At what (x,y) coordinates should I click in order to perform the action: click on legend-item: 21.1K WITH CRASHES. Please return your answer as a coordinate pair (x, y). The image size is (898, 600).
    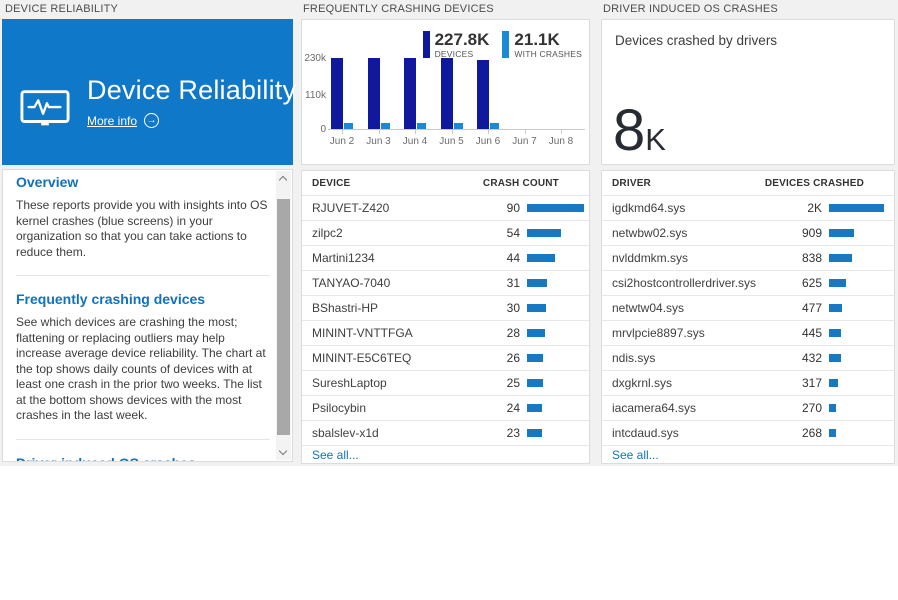
    Looking at the image, I should click on (542, 45).